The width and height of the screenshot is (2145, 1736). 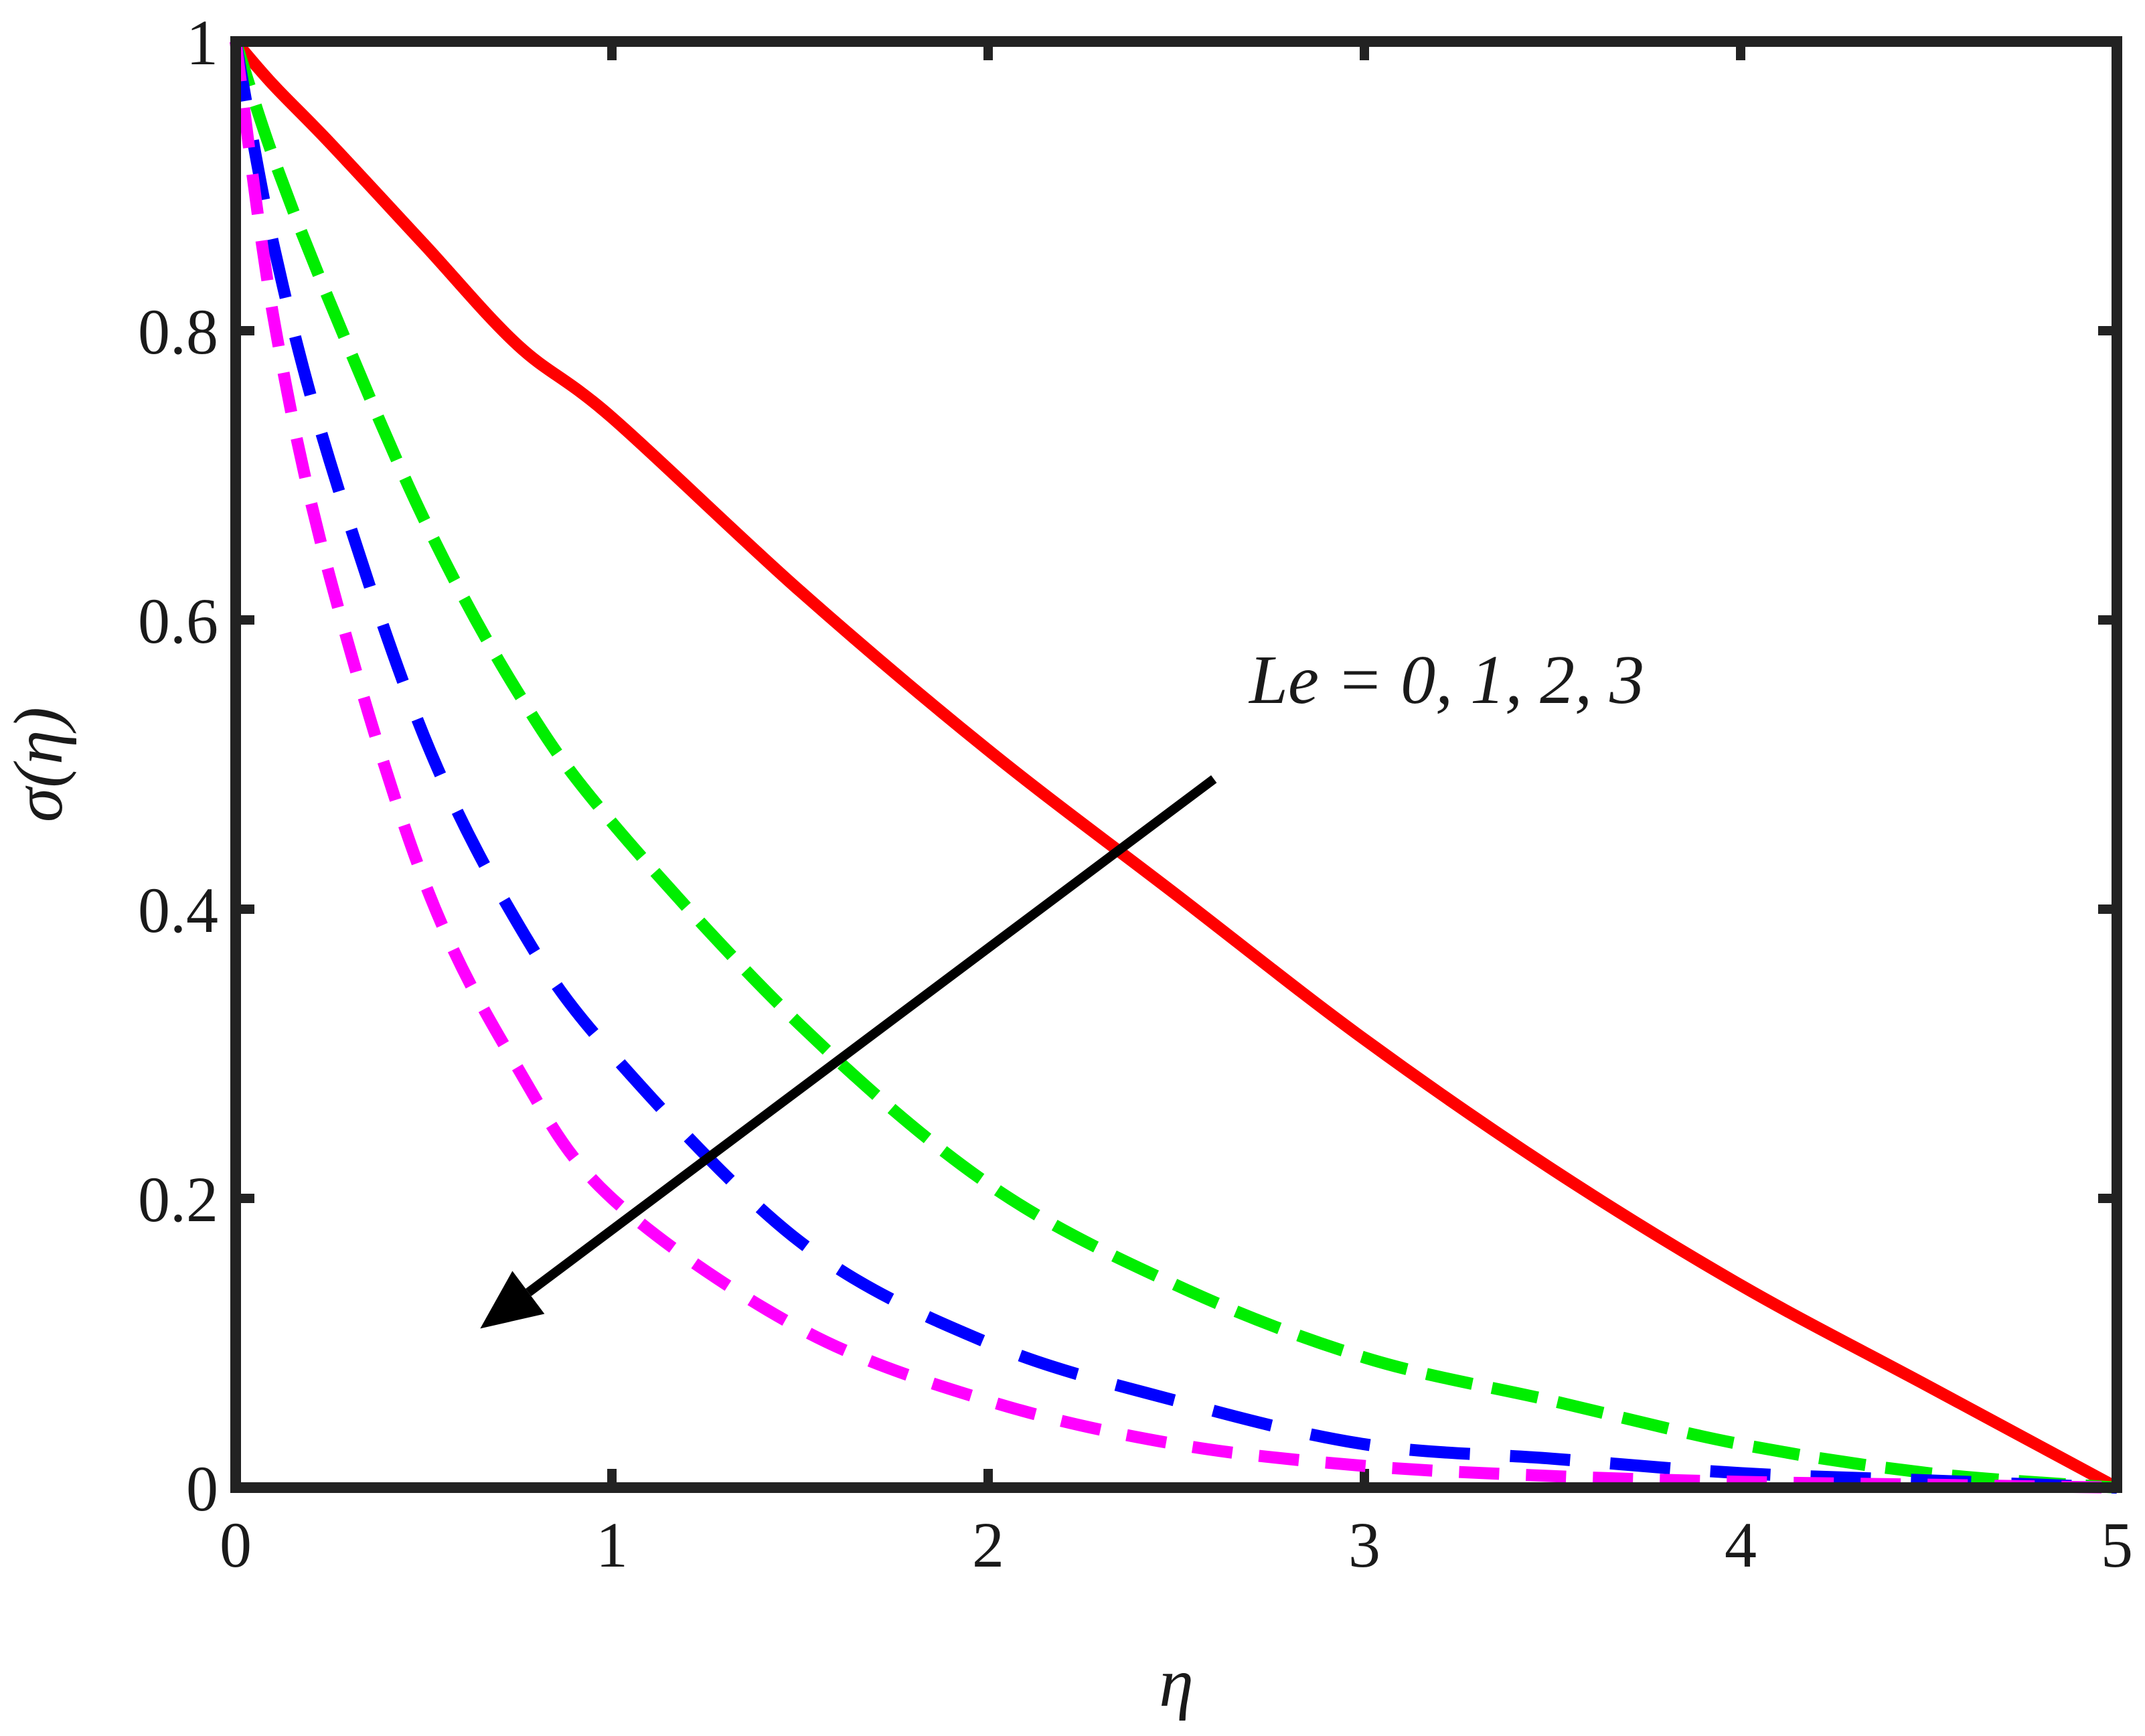 I want to click on y-axis-label: σ(η), so click(x=38, y=764).